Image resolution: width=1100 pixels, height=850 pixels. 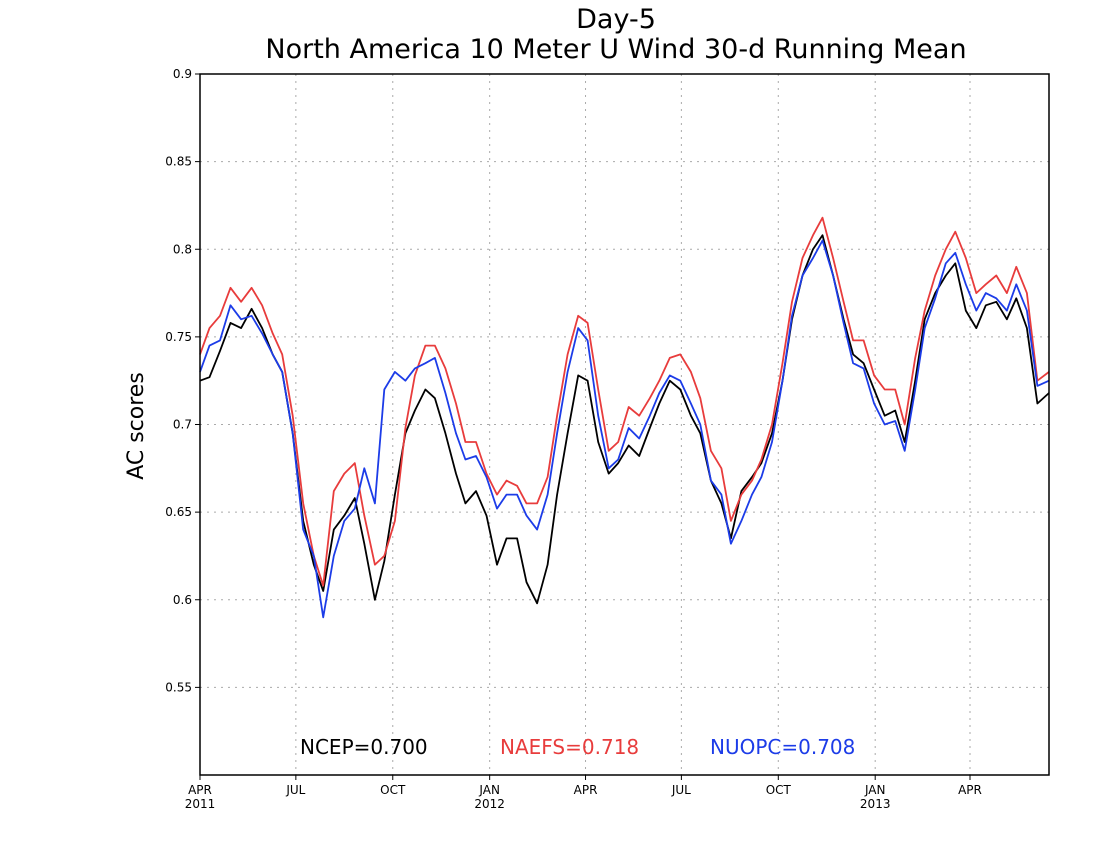 What do you see at coordinates (364, 747) in the screenshot?
I see `annotation-ncep: NCEP=0.700` at bounding box center [364, 747].